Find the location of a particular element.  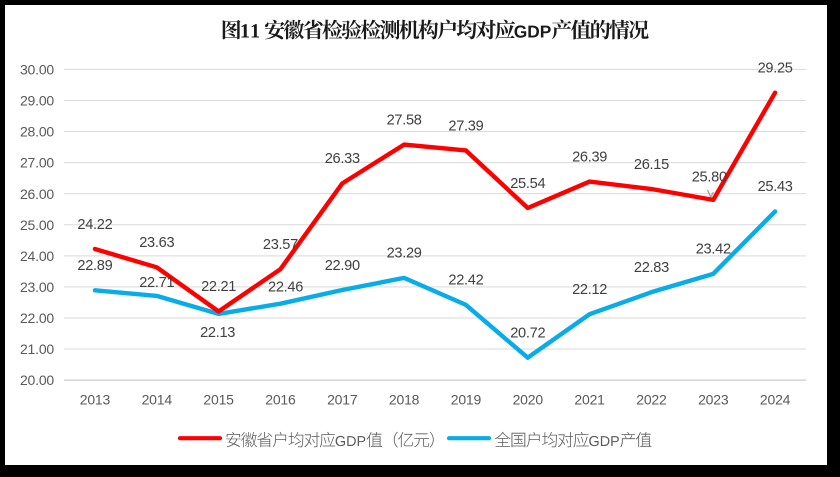

svg-text: 25.80 is located at coordinates (709, 177).